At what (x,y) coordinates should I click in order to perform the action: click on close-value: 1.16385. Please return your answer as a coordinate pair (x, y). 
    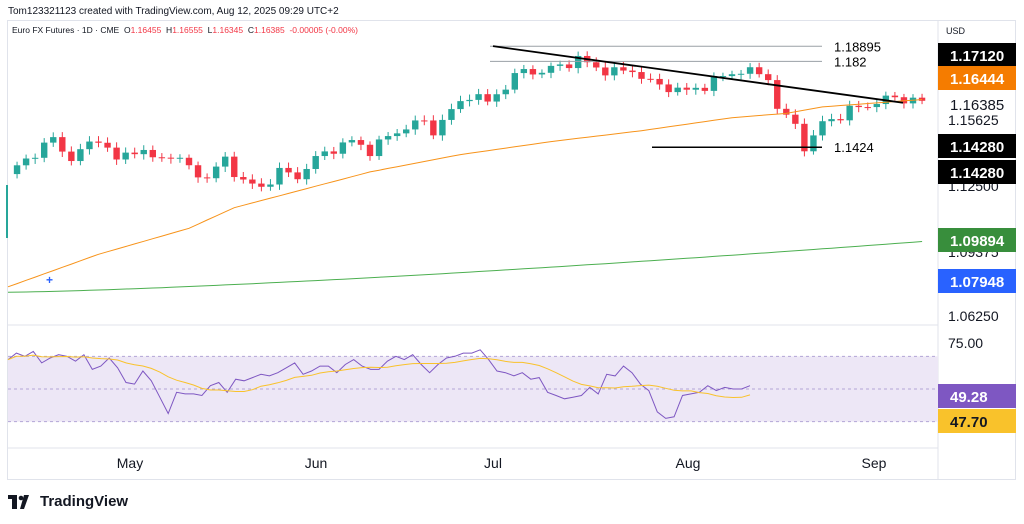
    Looking at the image, I should click on (269, 30).